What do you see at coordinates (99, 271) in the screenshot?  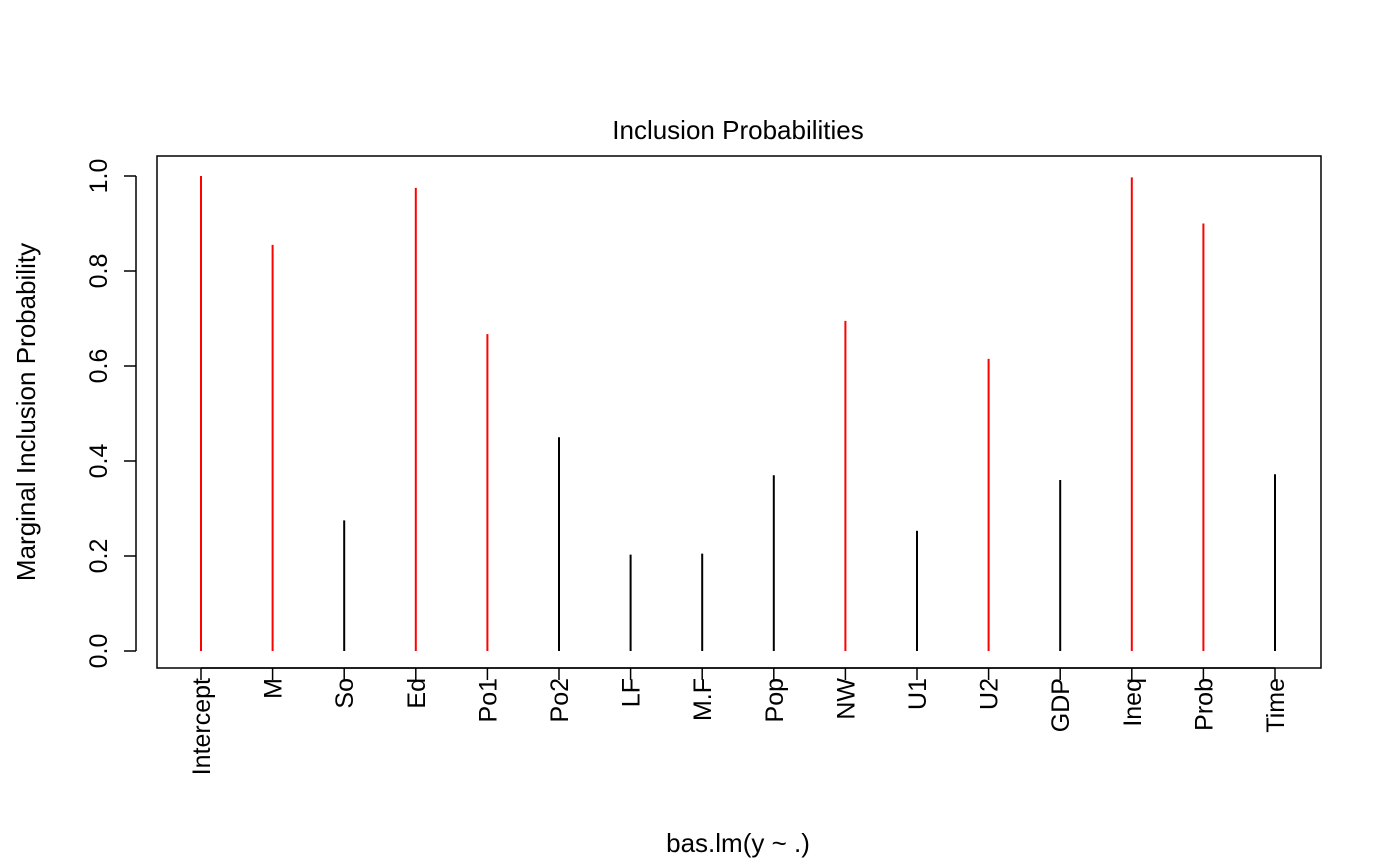 I see `y-tick-label: 0.8` at bounding box center [99, 271].